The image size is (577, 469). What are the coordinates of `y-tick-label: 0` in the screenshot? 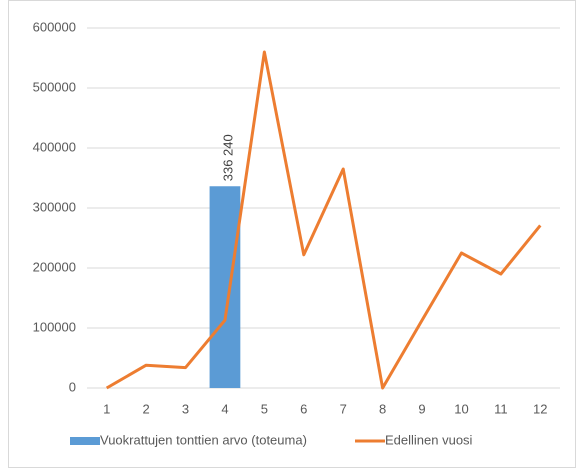 It's located at (72, 386).